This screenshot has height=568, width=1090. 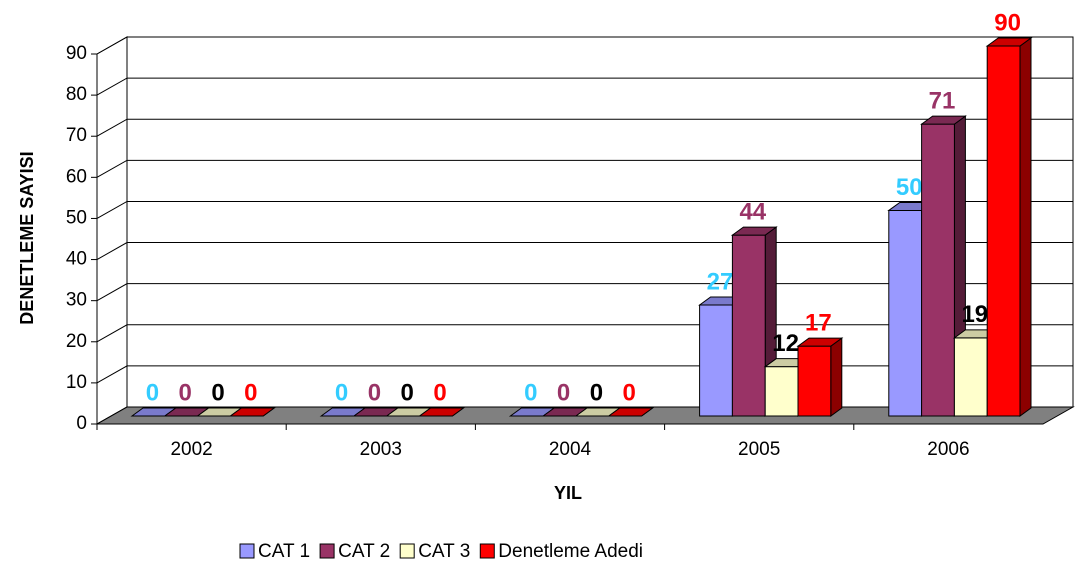 I want to click on y-tick-label: 20, so click(x=76, y=341).